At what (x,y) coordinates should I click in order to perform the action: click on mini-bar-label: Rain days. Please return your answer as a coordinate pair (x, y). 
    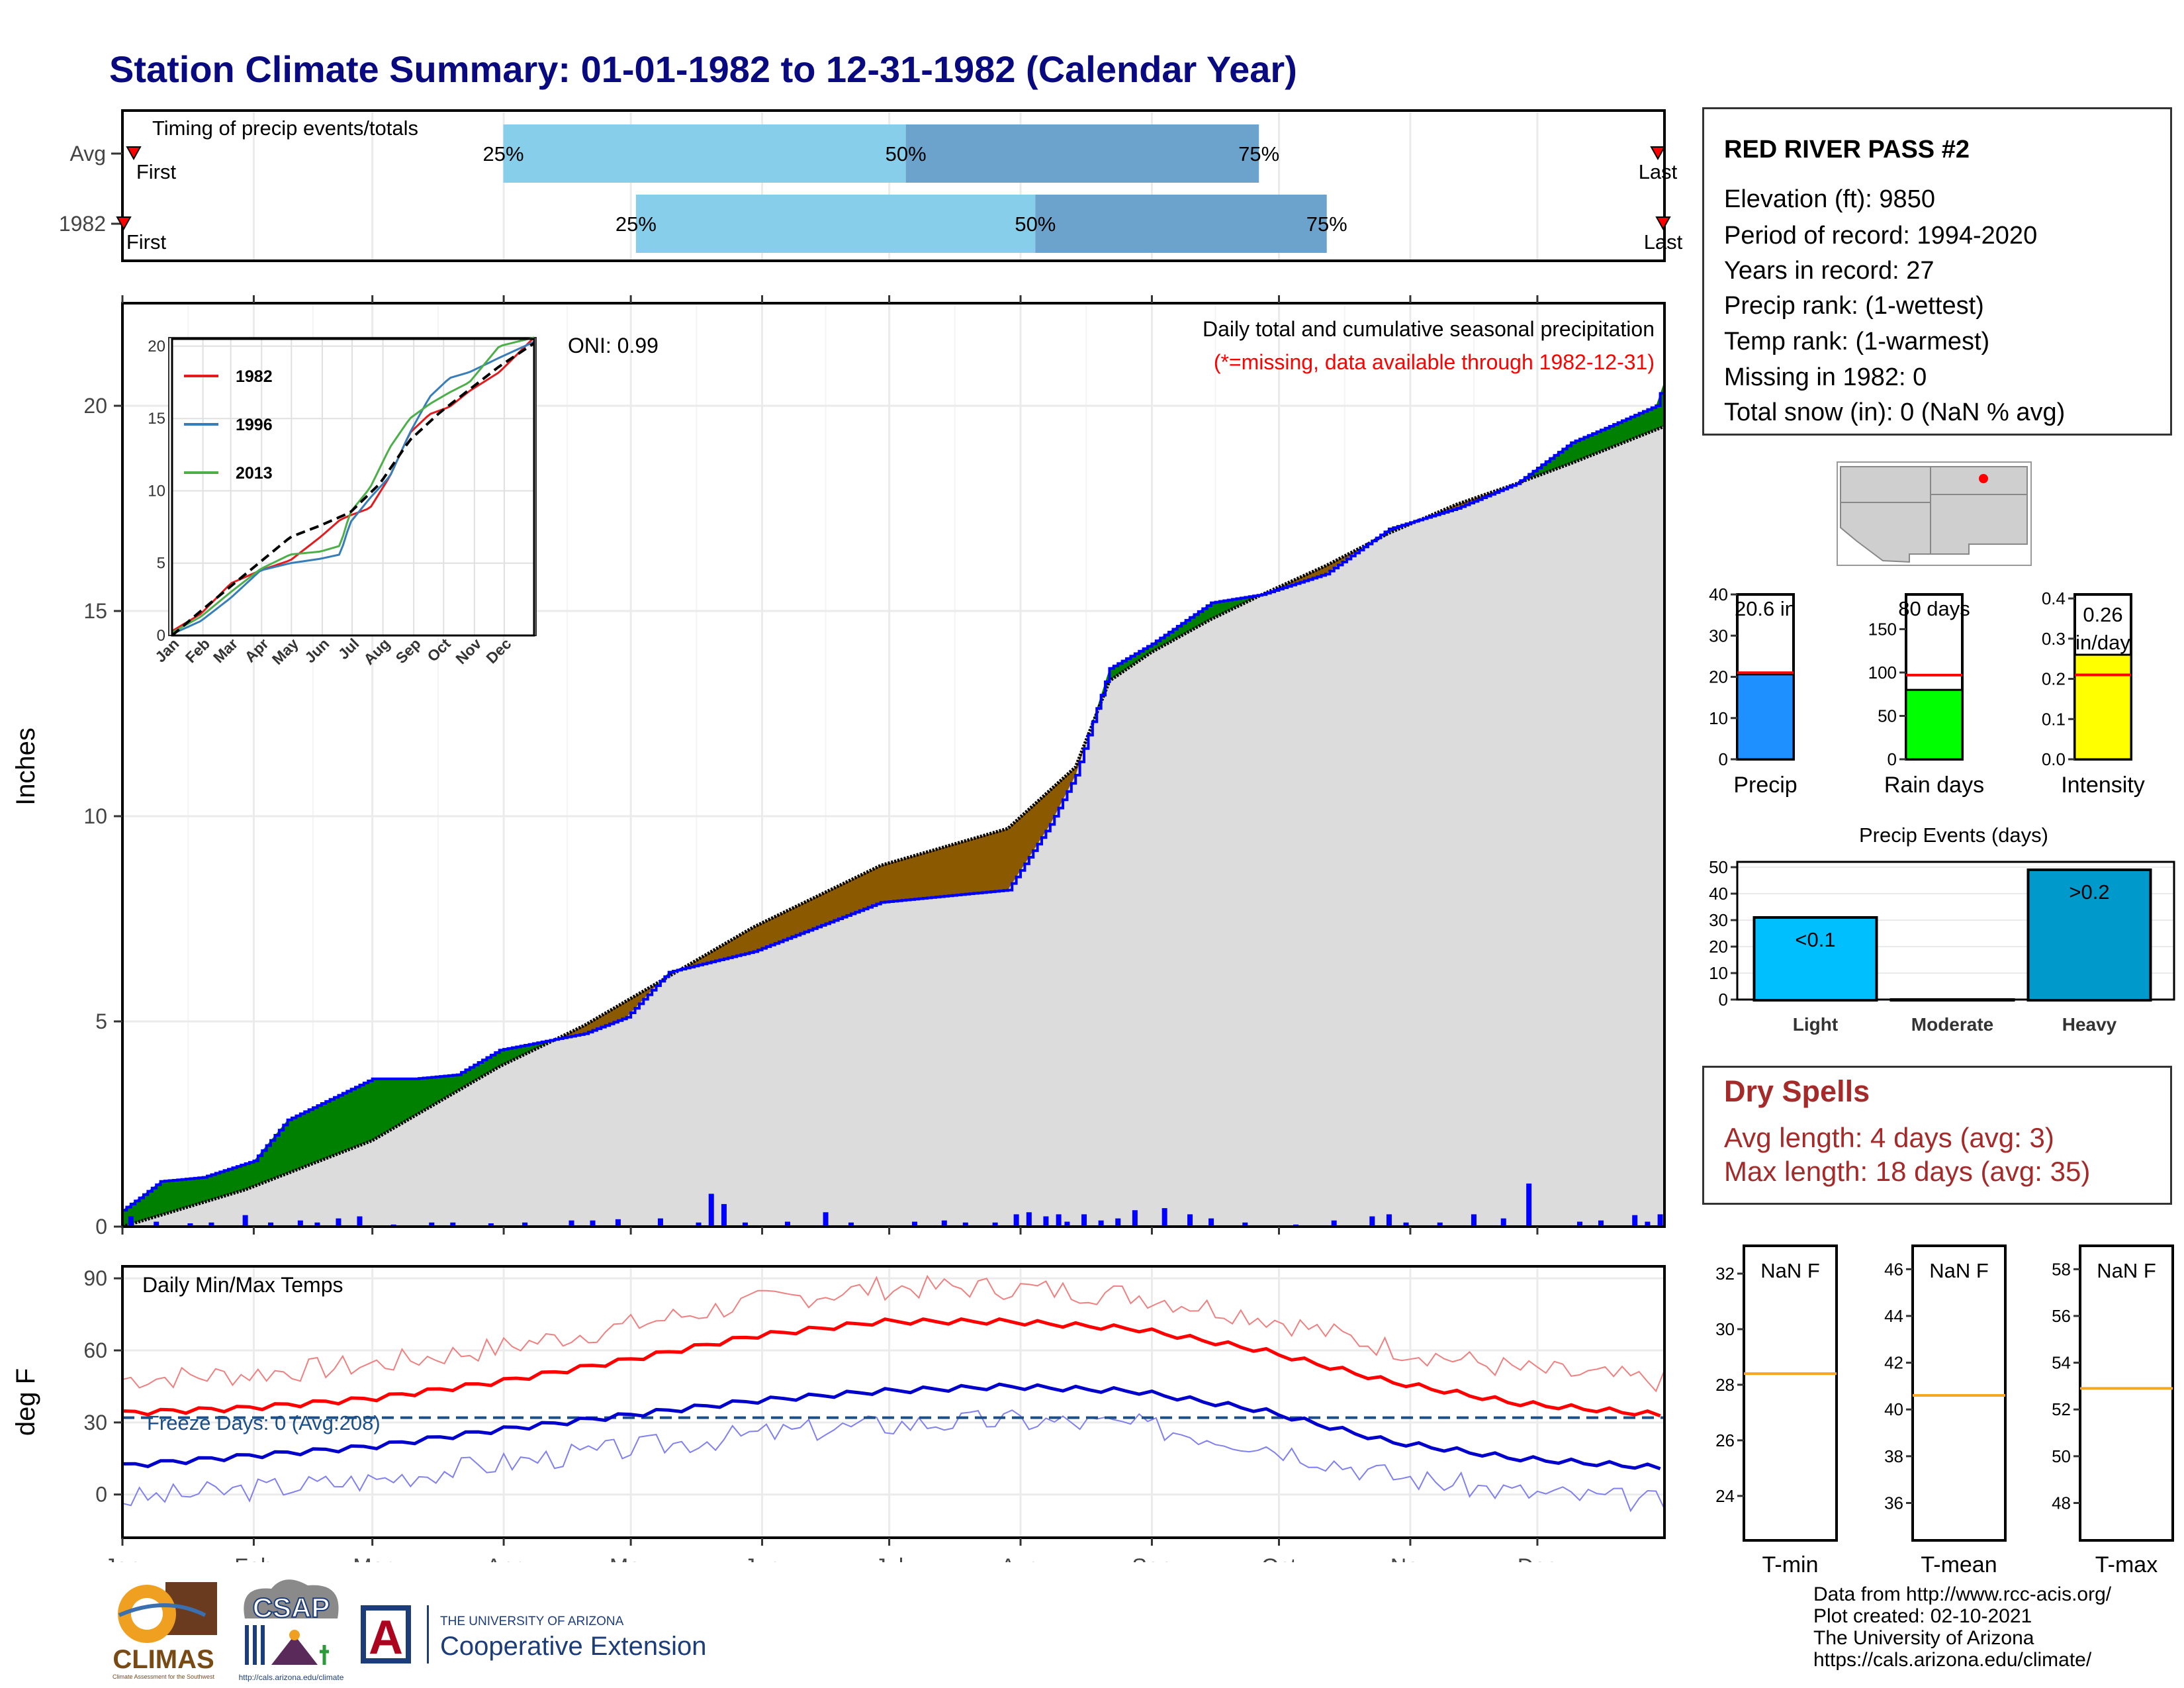
    Looking at the image, I should click on (1934, 785).